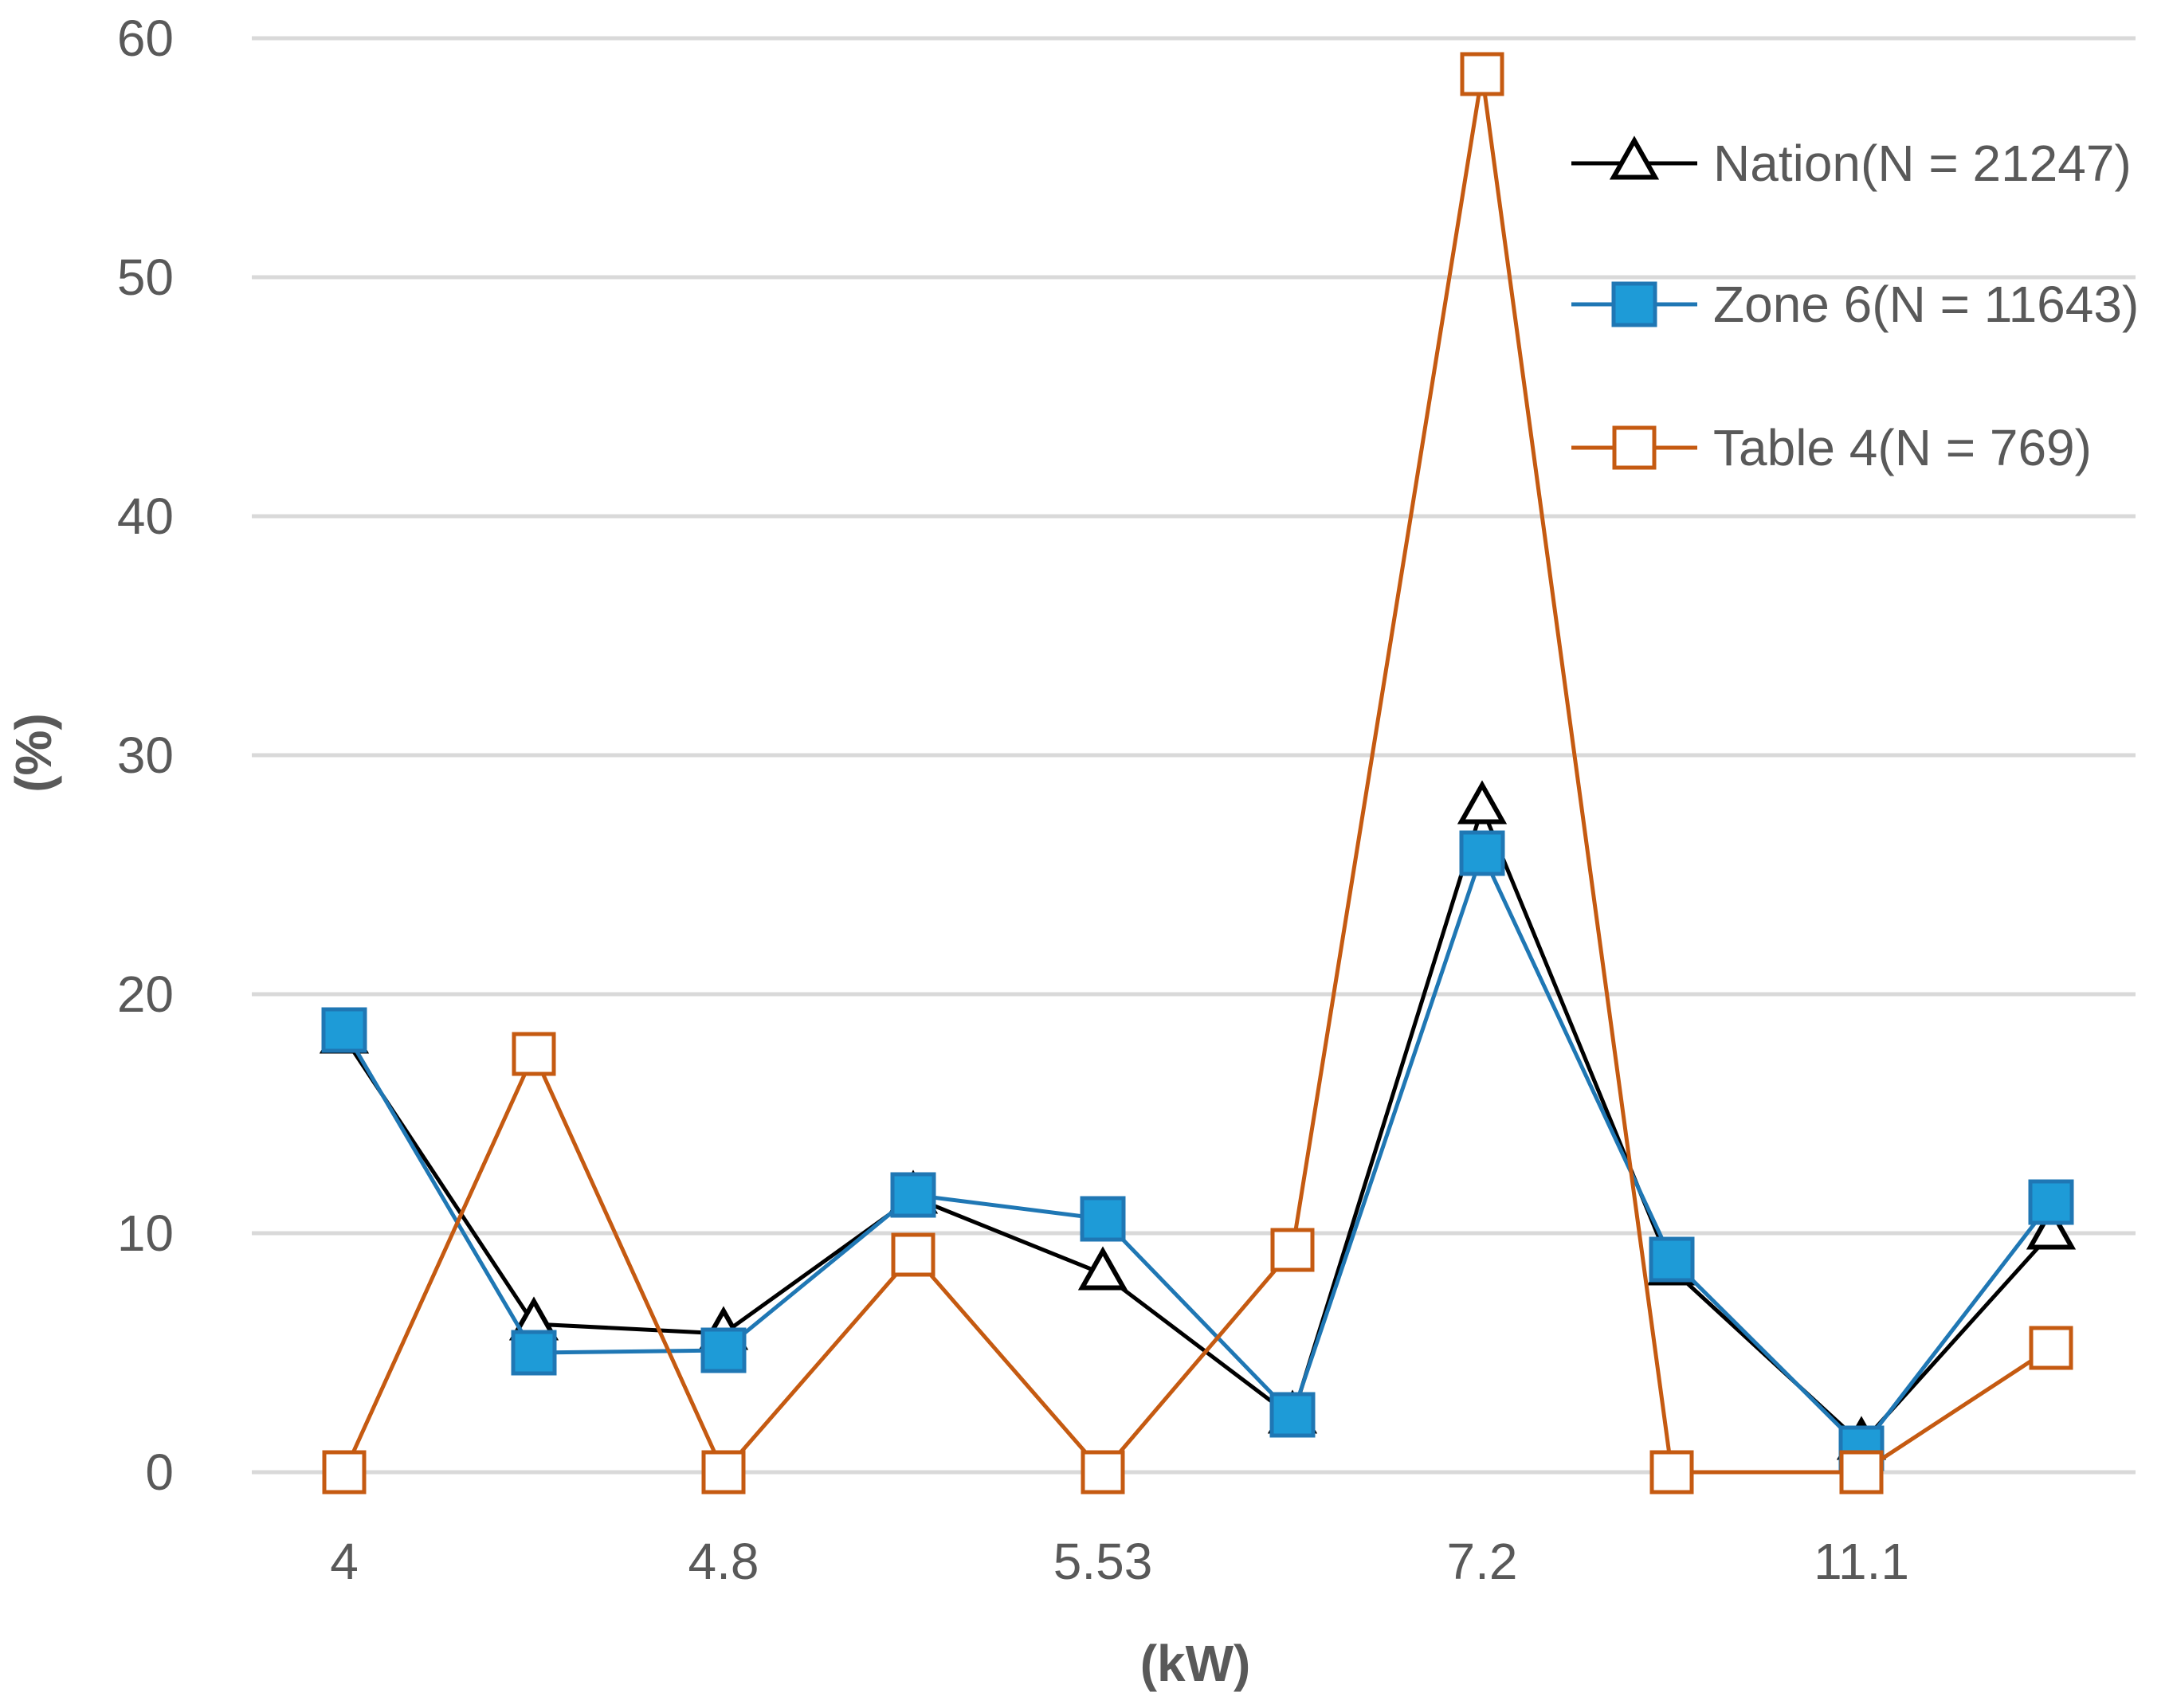 The height and width of the screenshot is (1708, 2169). I want to click on x-tick-label: 11.1, so click(1861, 1562).